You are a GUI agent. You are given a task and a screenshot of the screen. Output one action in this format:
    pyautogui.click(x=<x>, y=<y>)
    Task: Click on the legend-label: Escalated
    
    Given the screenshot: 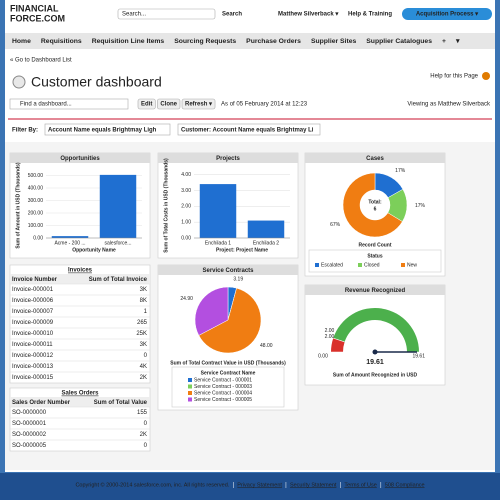 What is the action you would take?
    pyautogui.click(x=332, y=265)
    